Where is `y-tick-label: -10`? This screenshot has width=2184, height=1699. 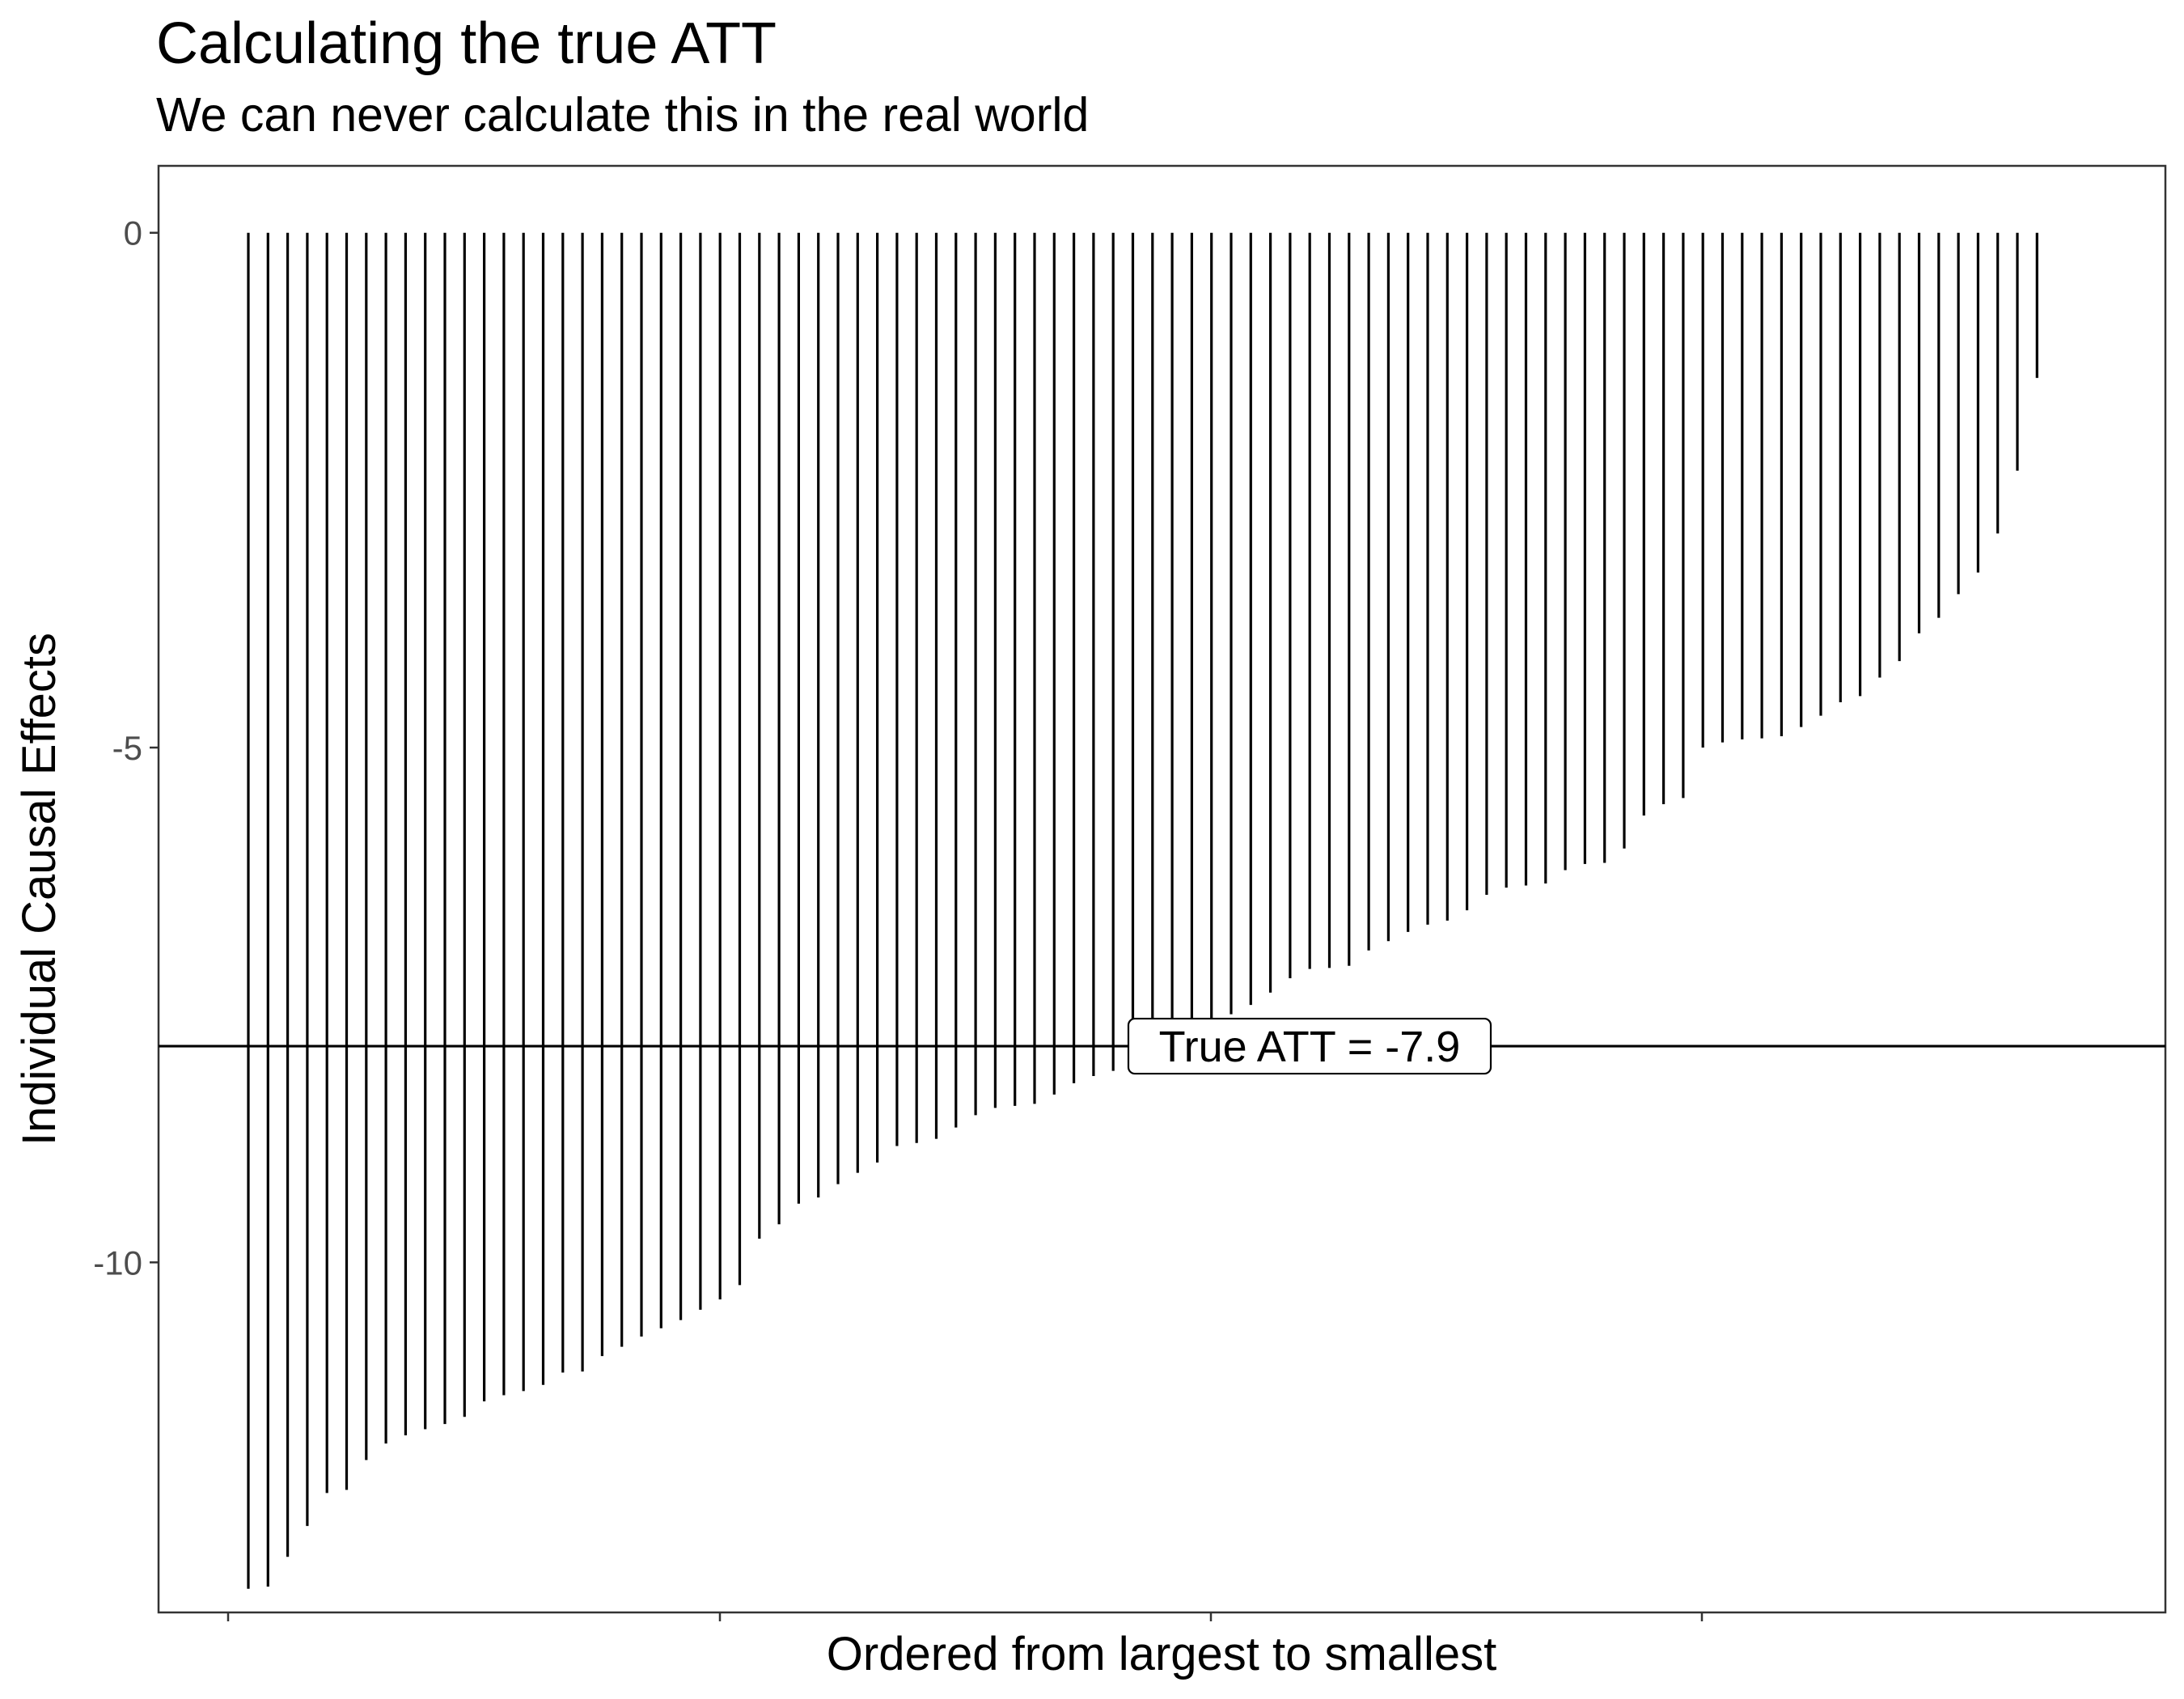 y-tick-label: -10 is located at coordinates (118, 1263).